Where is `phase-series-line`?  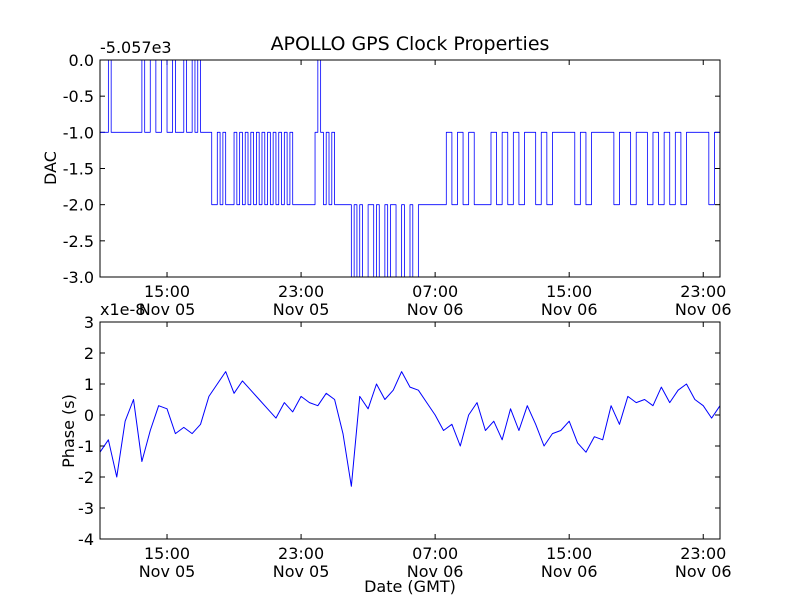
phase-series-line is located at coordinates (410, 429).